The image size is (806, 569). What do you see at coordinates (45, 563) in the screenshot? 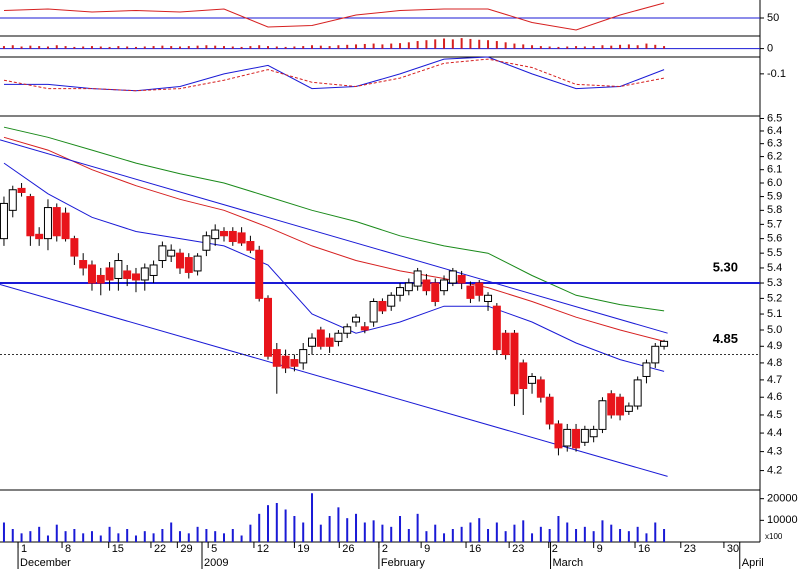
I see `month-label: December` at bounding box center [45, 563].